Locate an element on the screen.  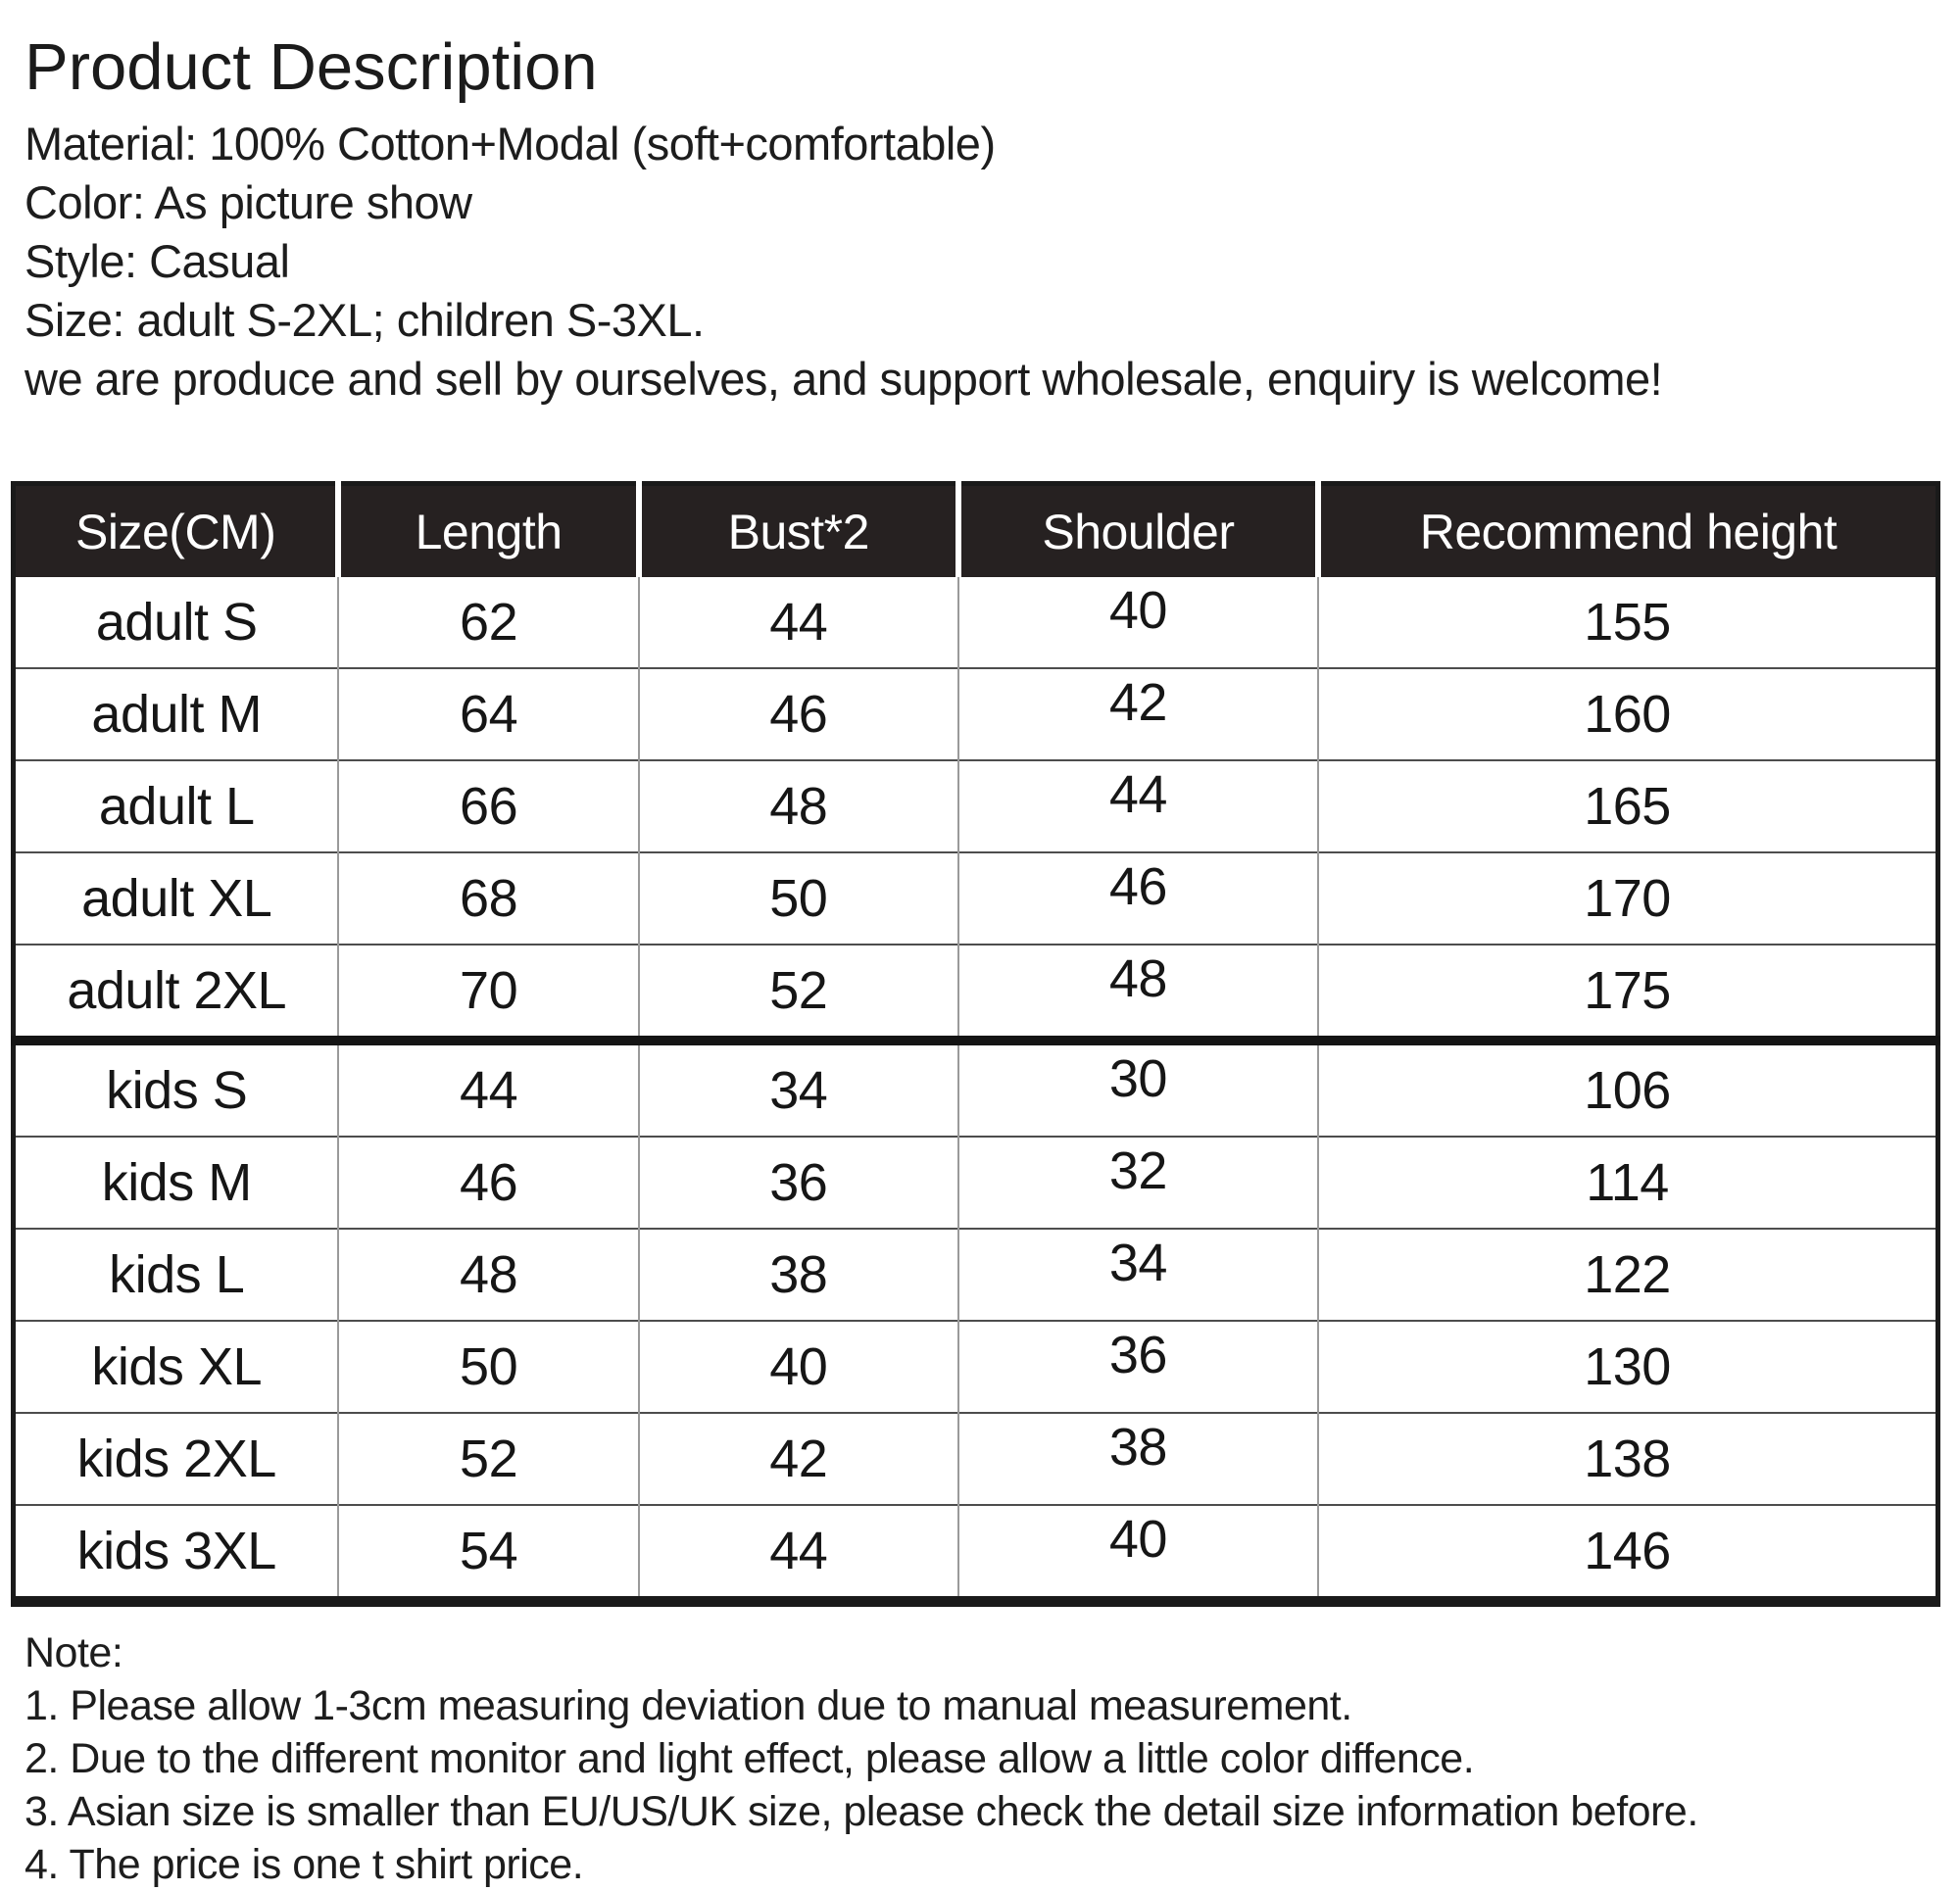
cell-height: 146 is located at coordinates (1627, 1553).